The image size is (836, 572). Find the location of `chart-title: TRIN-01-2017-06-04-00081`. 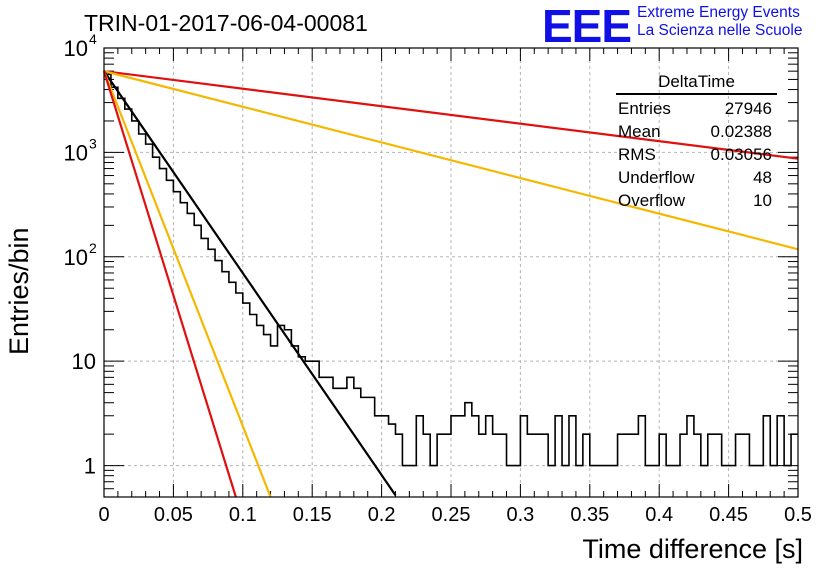

chart-title: TRIN-01-2017-06-04-00081 is located at coordinates (226, 23).